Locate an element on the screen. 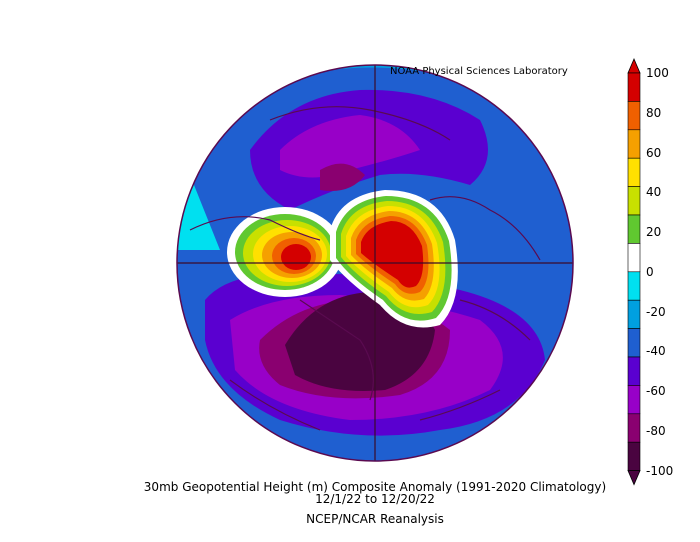 The height and width of the screenshot is (542, 700). colorbar is located at coordinates (634, 271).